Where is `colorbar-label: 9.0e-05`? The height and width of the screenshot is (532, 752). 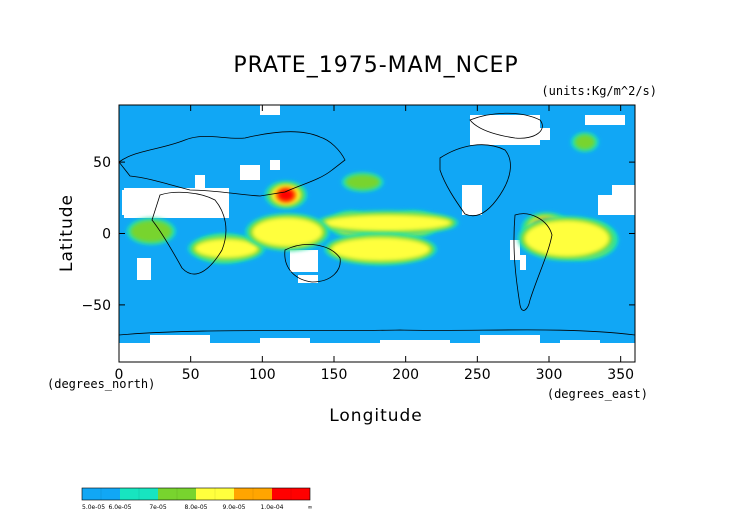
colorbar-label: 9.0e-05 is located at coordinates (233, 507).